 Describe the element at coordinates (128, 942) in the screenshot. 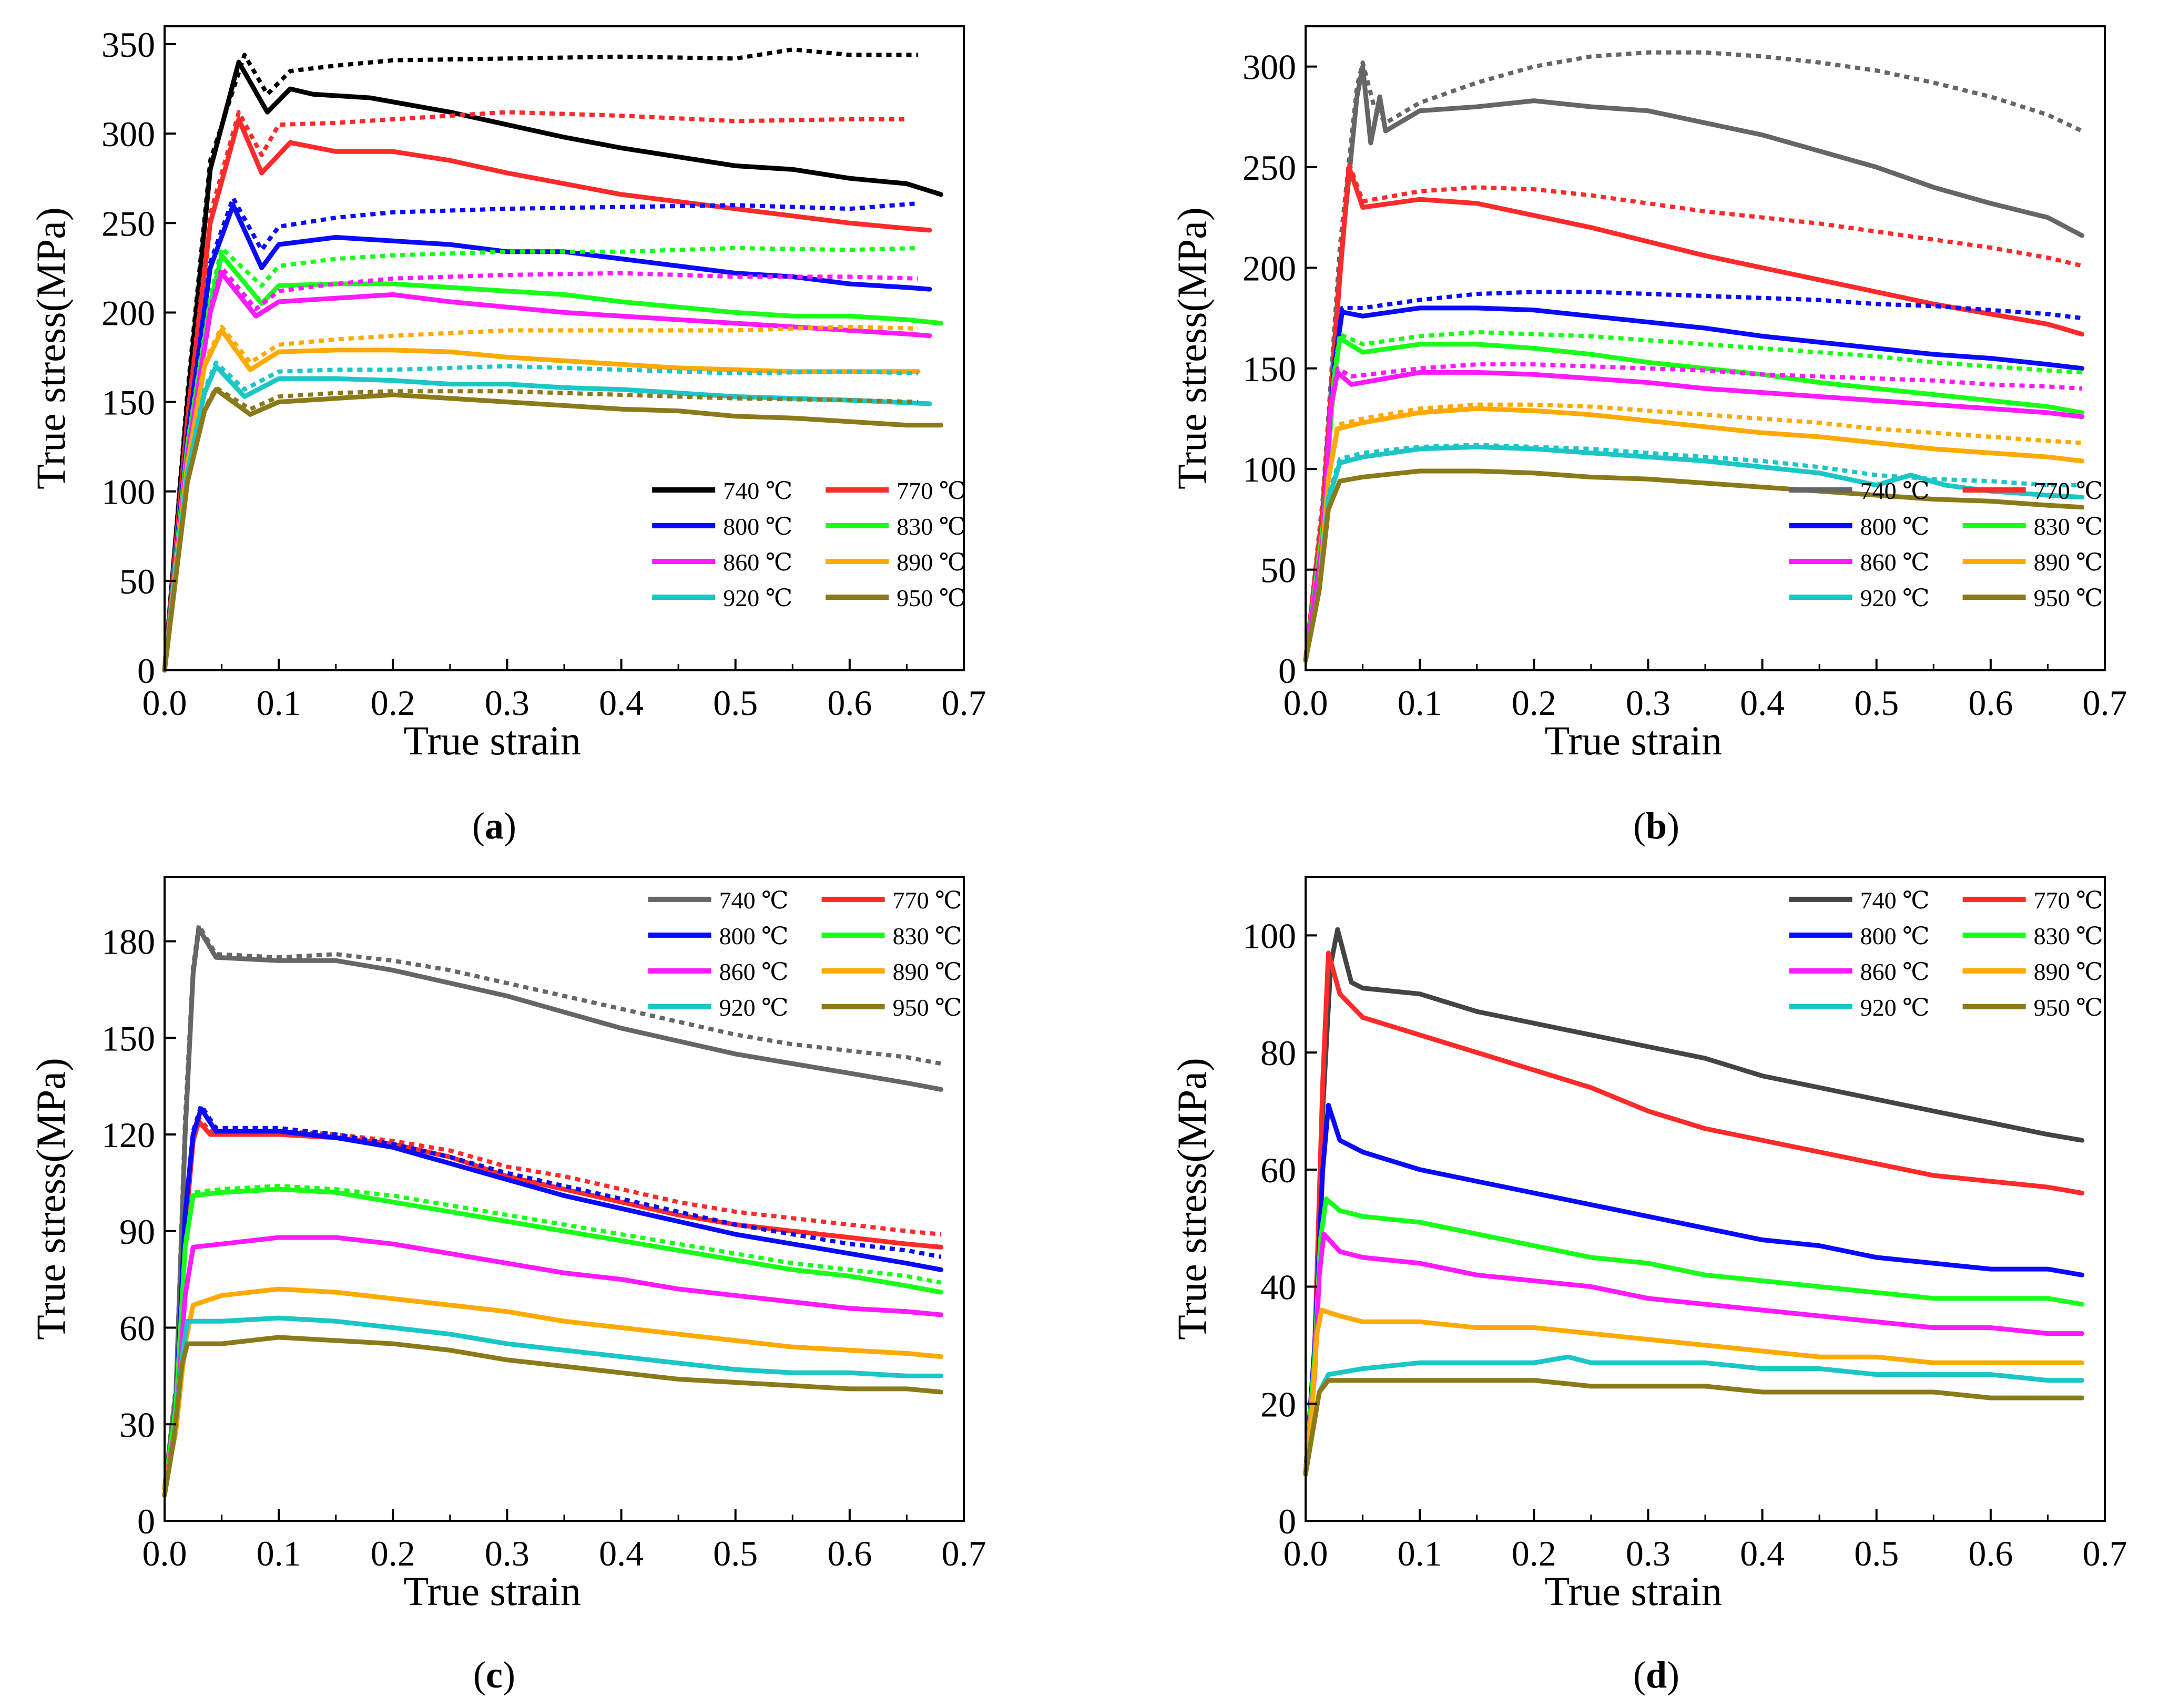

I see `y-tick-label: 180` at that location.